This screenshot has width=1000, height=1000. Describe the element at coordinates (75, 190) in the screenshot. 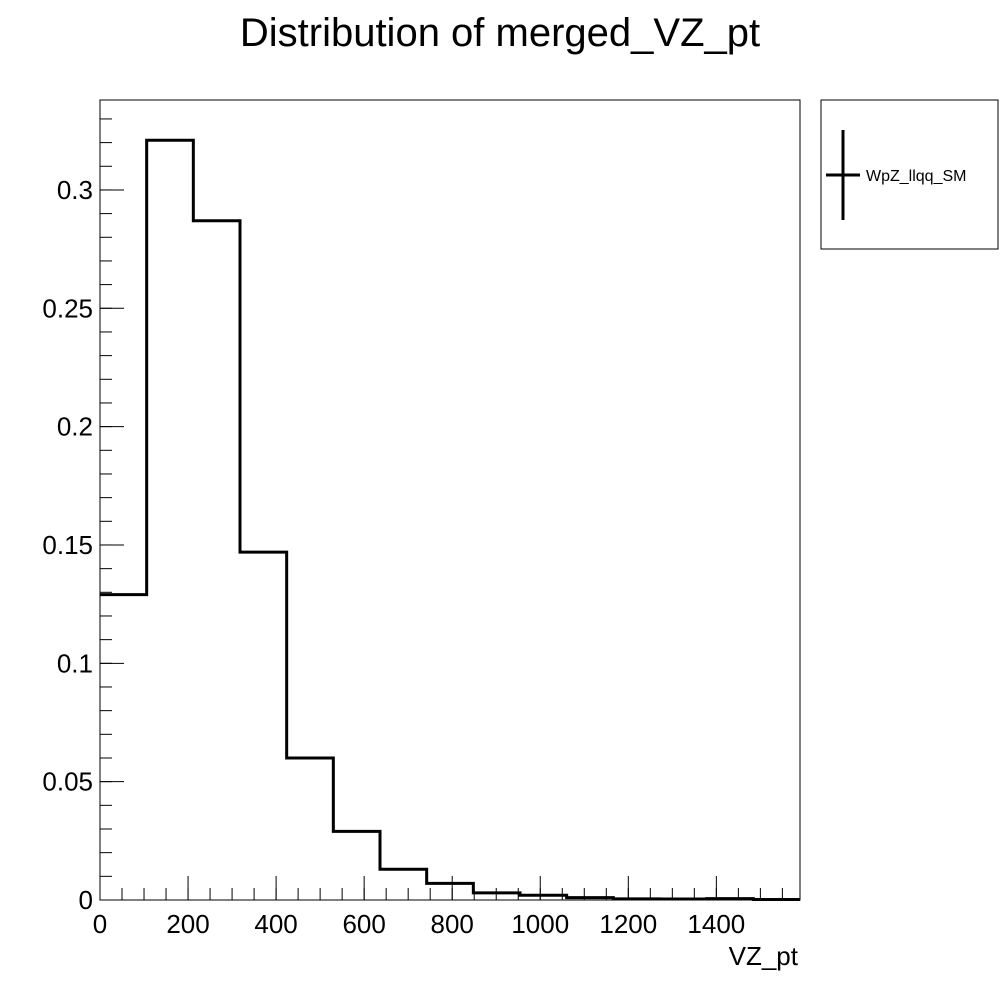

I see `y-tick-label: 0.3` at that location.